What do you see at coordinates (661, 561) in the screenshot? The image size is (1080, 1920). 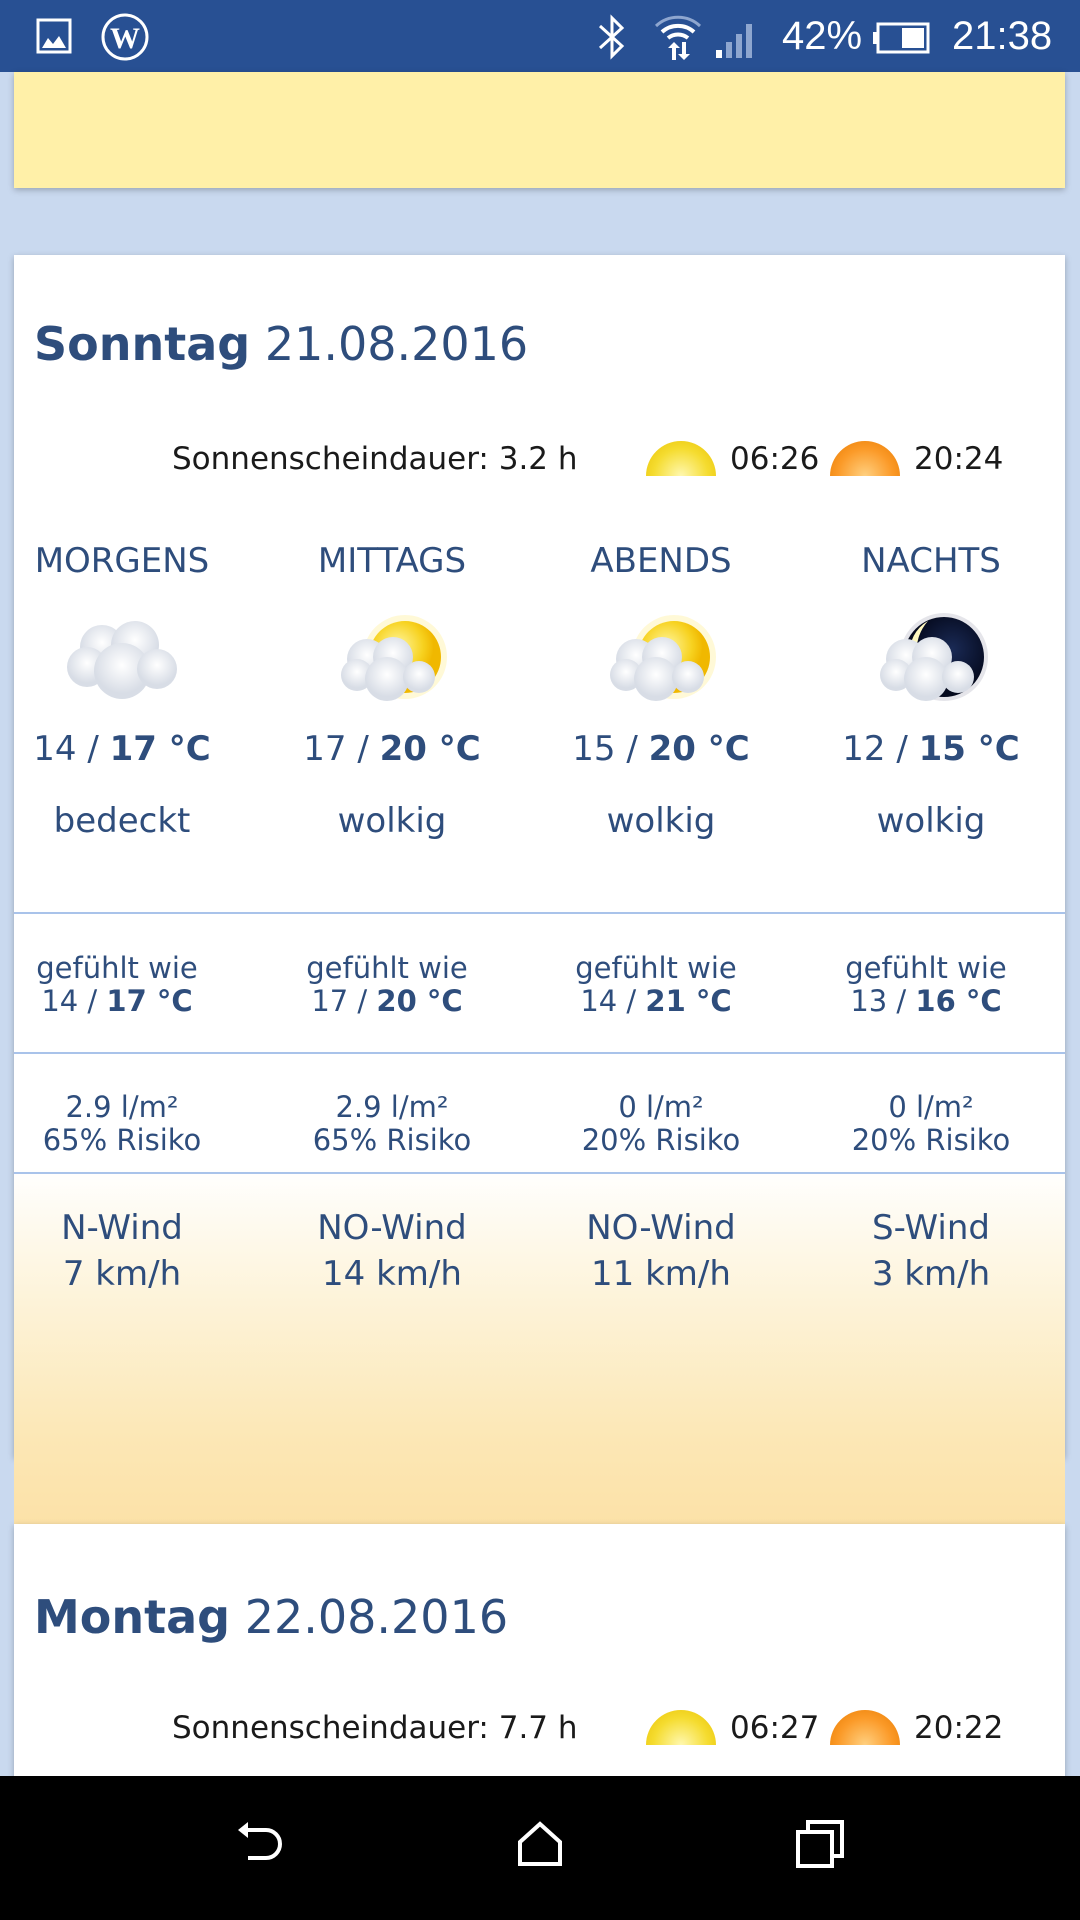 I see `period-label: ABENDS` at bounding box center [661, 561].